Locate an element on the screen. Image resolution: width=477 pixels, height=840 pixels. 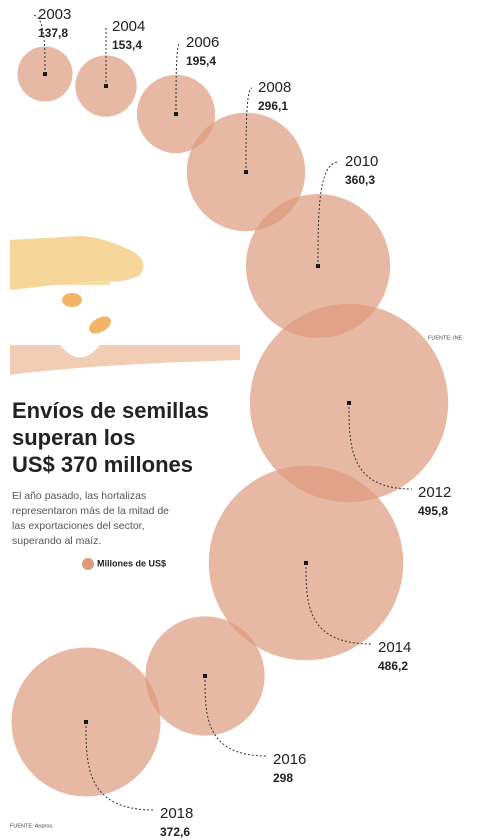
value-label: 296,1 is located at coordinates (273, 106).